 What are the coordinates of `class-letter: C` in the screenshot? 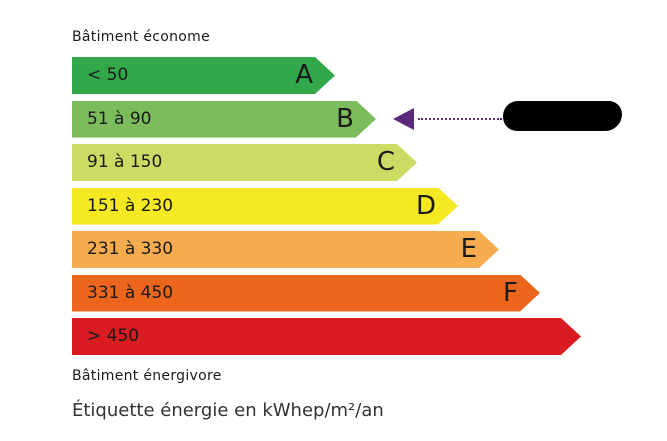 It's located at (385, 162).